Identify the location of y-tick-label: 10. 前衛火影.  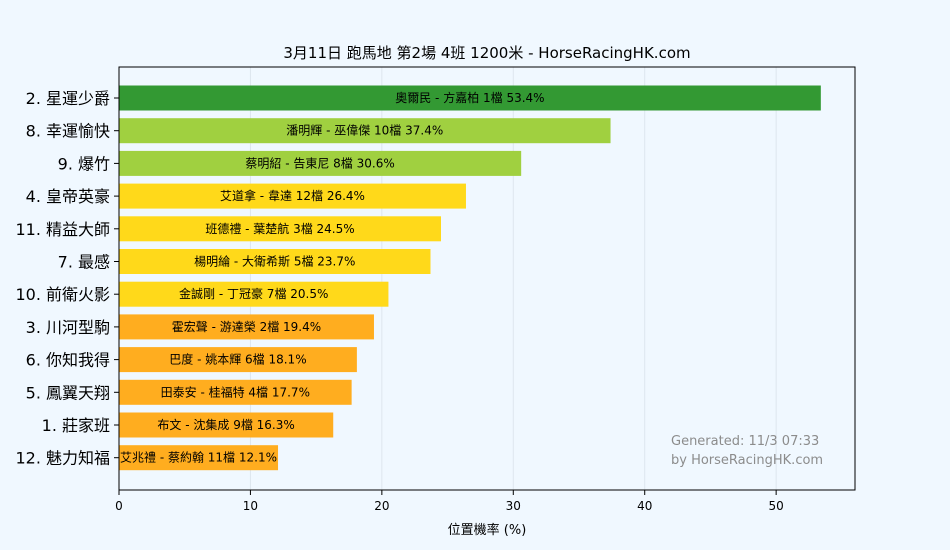
(62, 294).